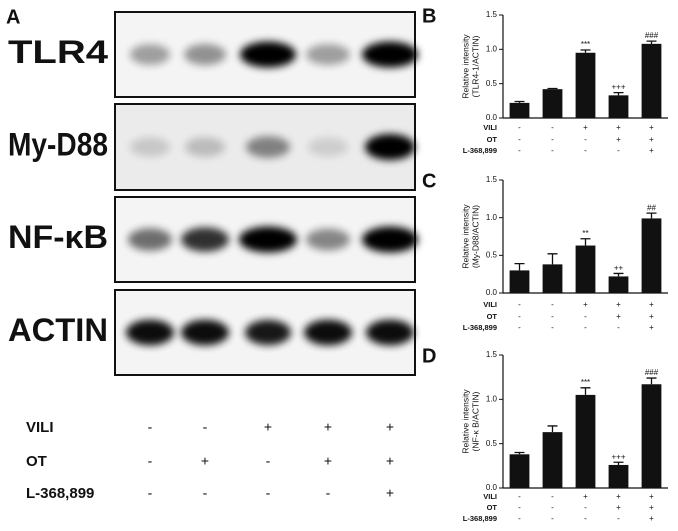 The height and width of the screenshot is (531, 678). I want to click on y-axis-label: (My-D88/ACTIN), so click(475, 236).